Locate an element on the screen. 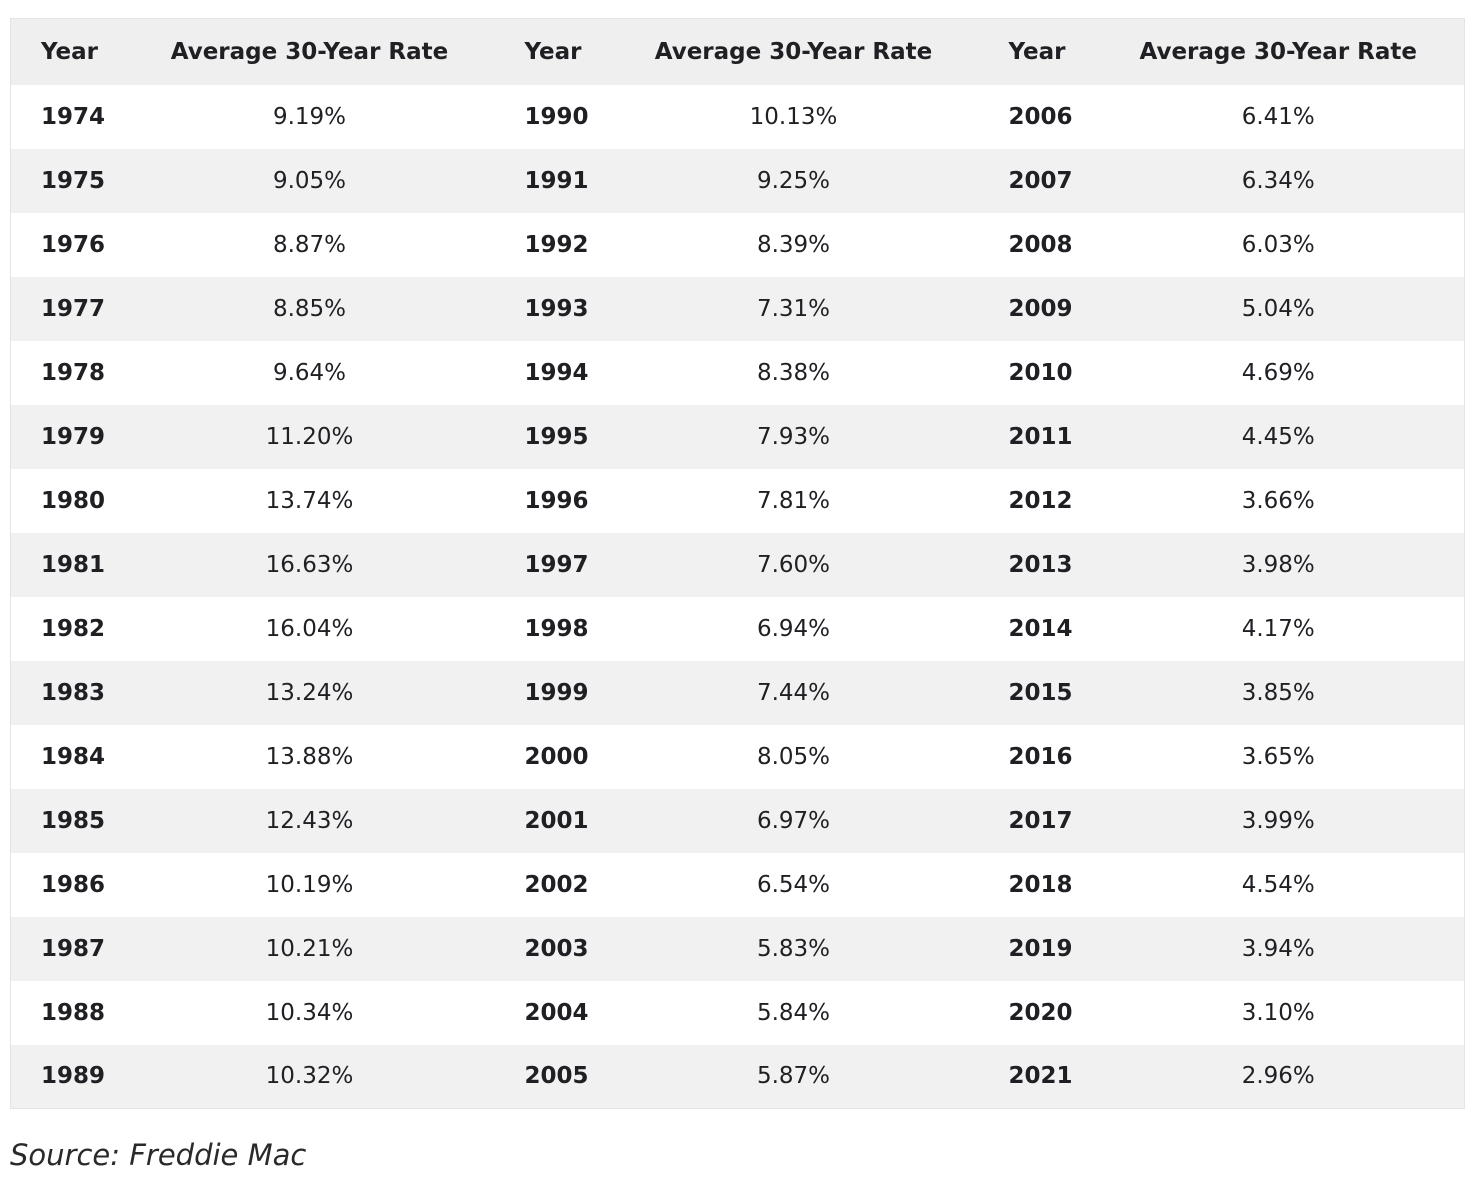 The height and width of the screenshot is (1190, 1478). rate-cell: 6.54% is located at coordinates (793, 884).